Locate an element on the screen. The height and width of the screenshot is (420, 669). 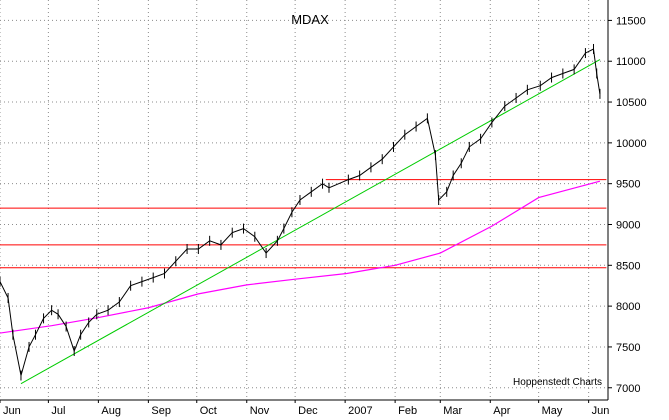
x-tick-label-4: Oct is located at coordinates (208, 411).